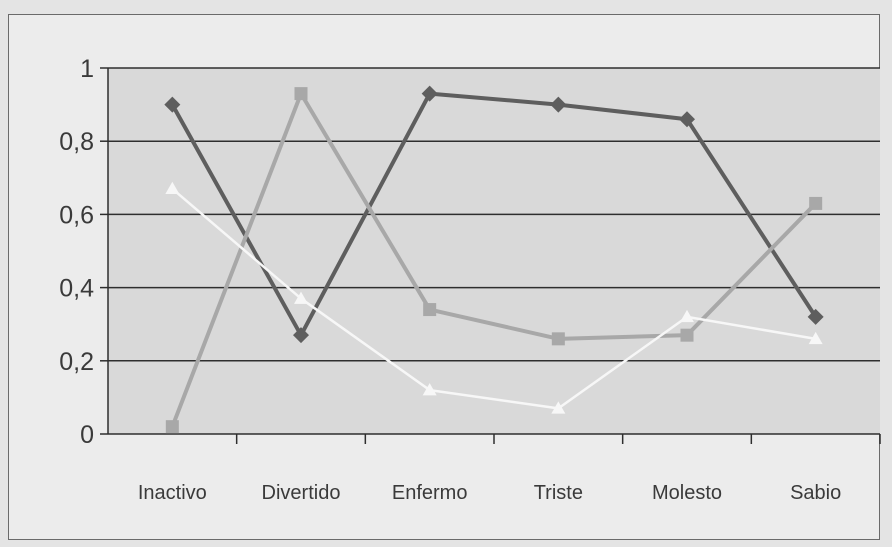 This screenshot has width=892, height=547. I want to click on x-tick-label: Inactivo, so click(172, 493).